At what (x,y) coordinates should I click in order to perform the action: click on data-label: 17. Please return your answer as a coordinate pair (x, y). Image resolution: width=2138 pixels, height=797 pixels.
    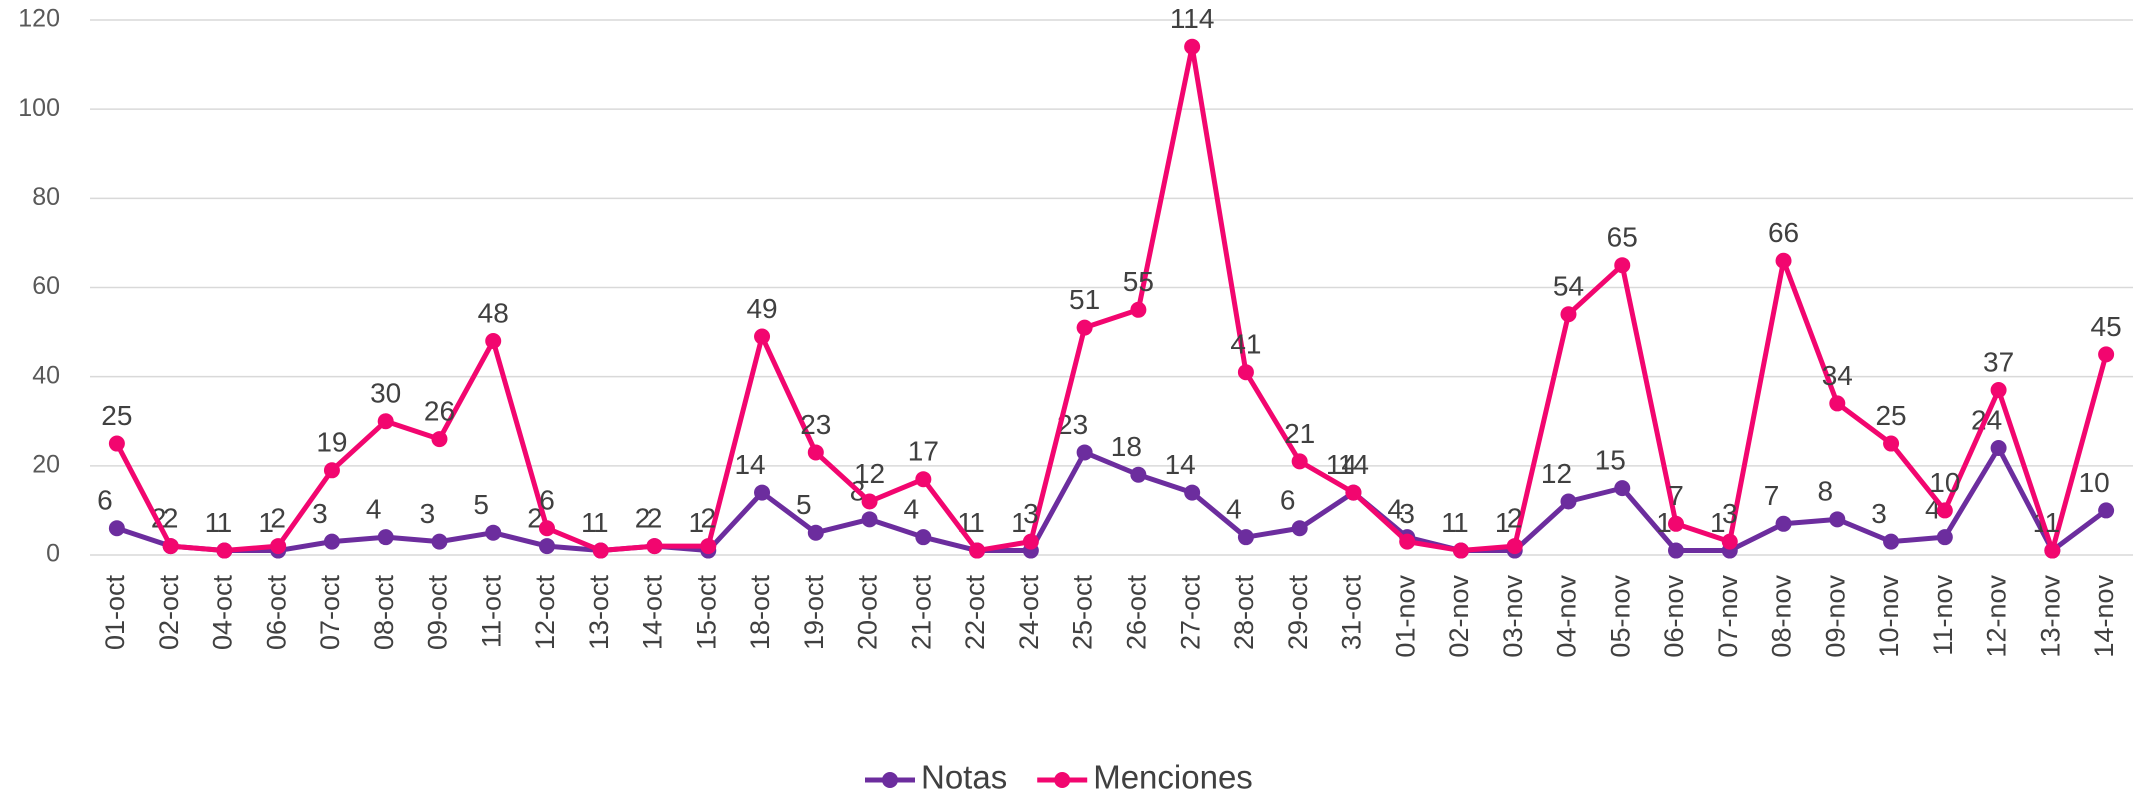
    Looking at the image, I should click on (923, 451).